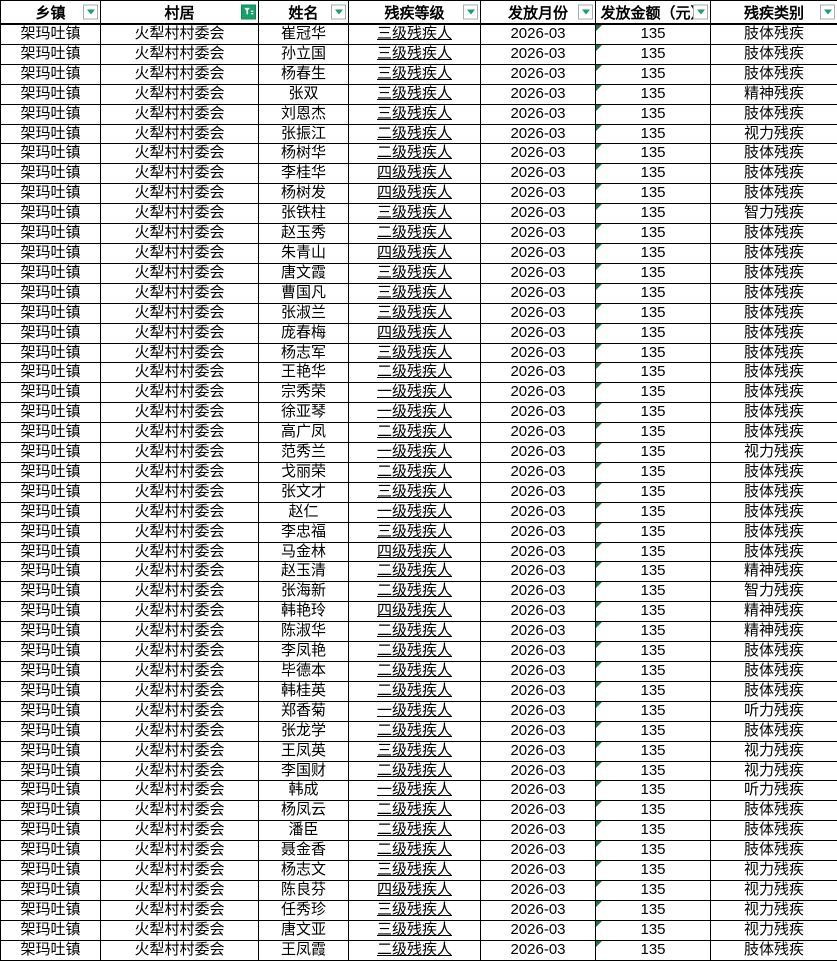 The image size is (837, 961). I want to click on cell-name: 张双, so click(303, 94).